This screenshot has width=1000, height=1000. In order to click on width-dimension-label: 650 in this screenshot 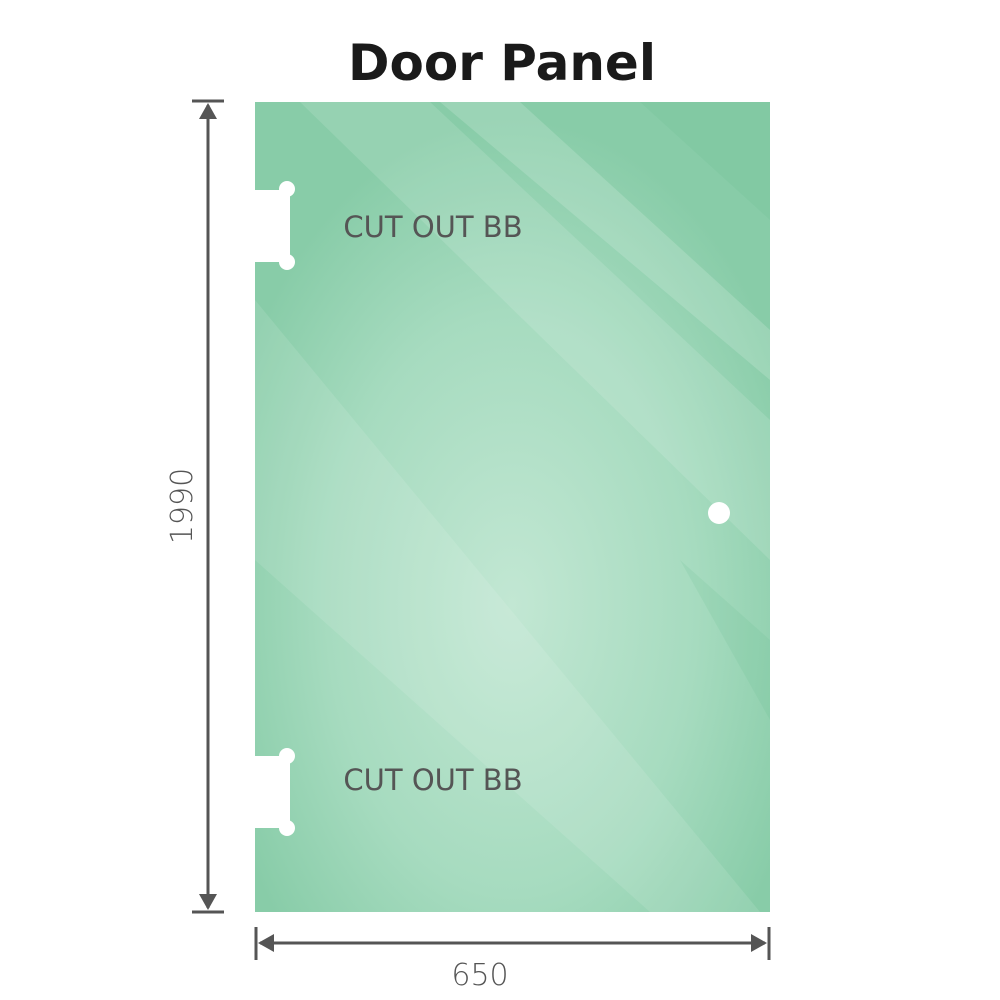, I will do `click(479, 975)`.